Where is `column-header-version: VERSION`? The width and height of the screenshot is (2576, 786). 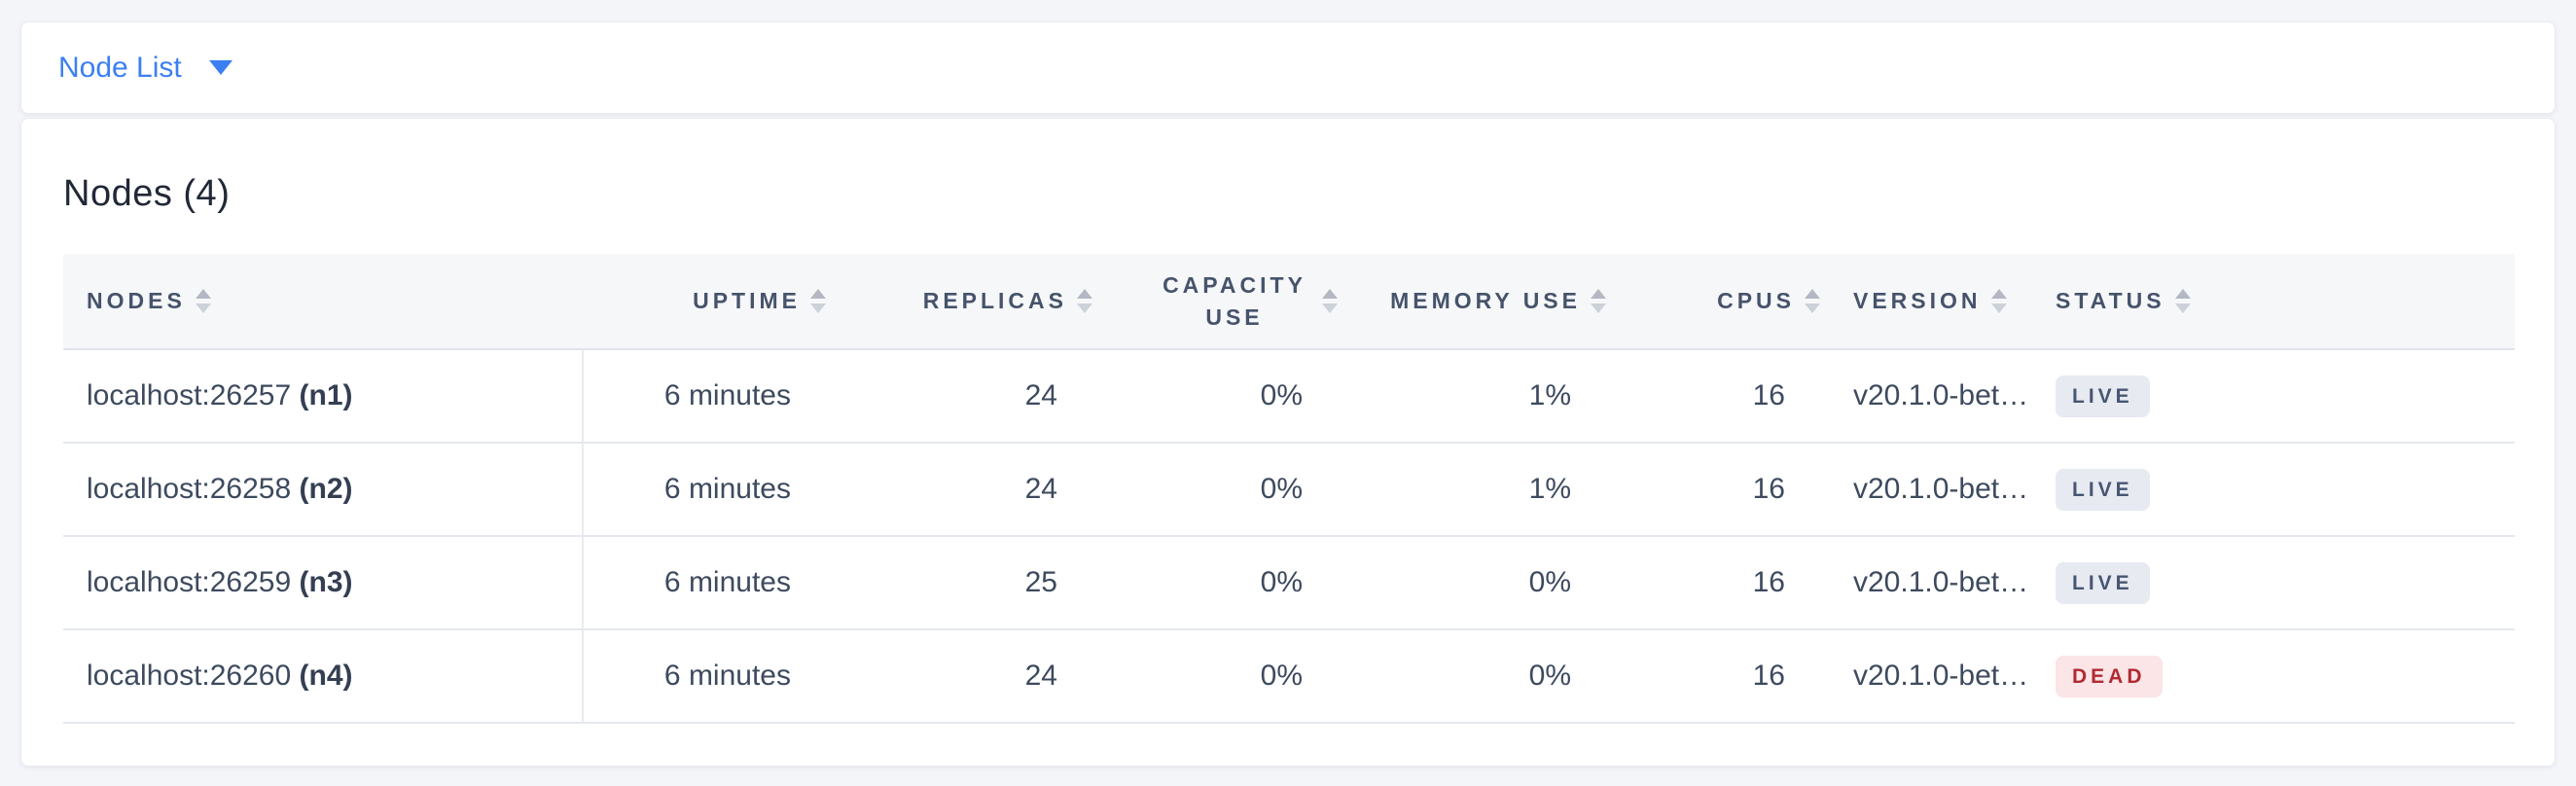 column-header-version: VERSION is located at coordinates (1927, 302).